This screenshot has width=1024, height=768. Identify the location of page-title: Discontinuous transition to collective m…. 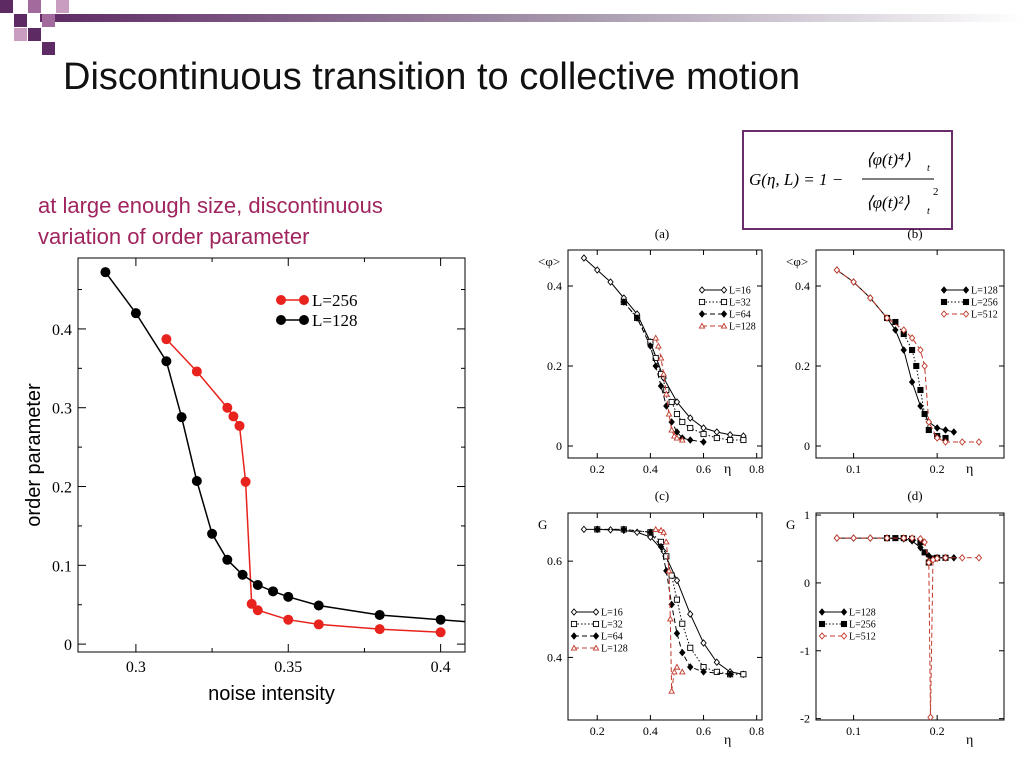
(432, 77).